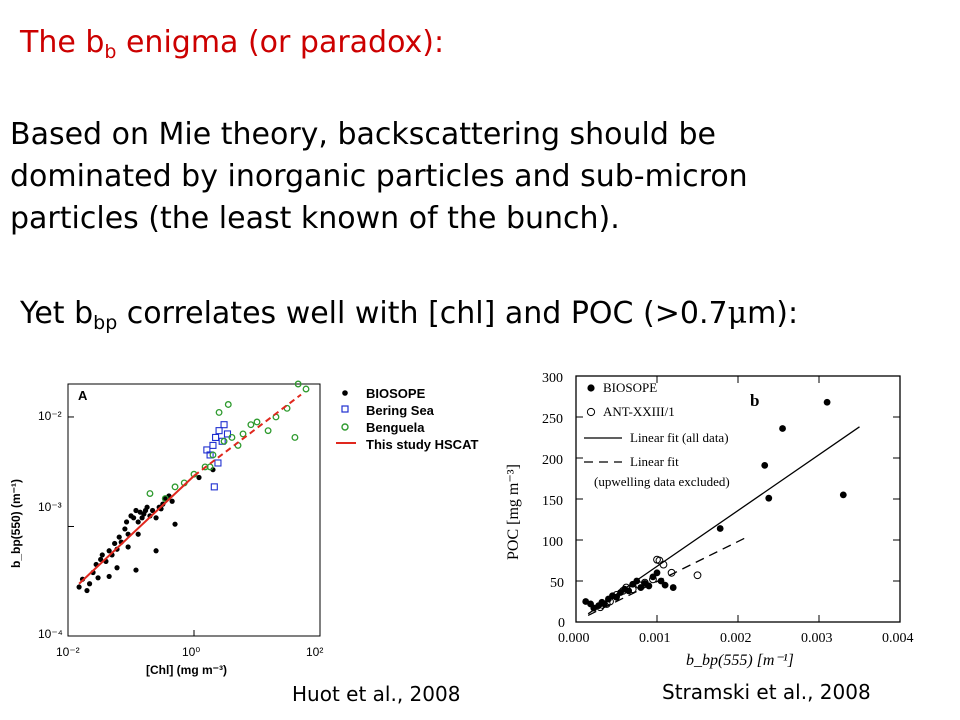  Describe the element at coordinates (679, 437) in the screenshot. I see `legend-entry: Linear fit (all data)` at that location.